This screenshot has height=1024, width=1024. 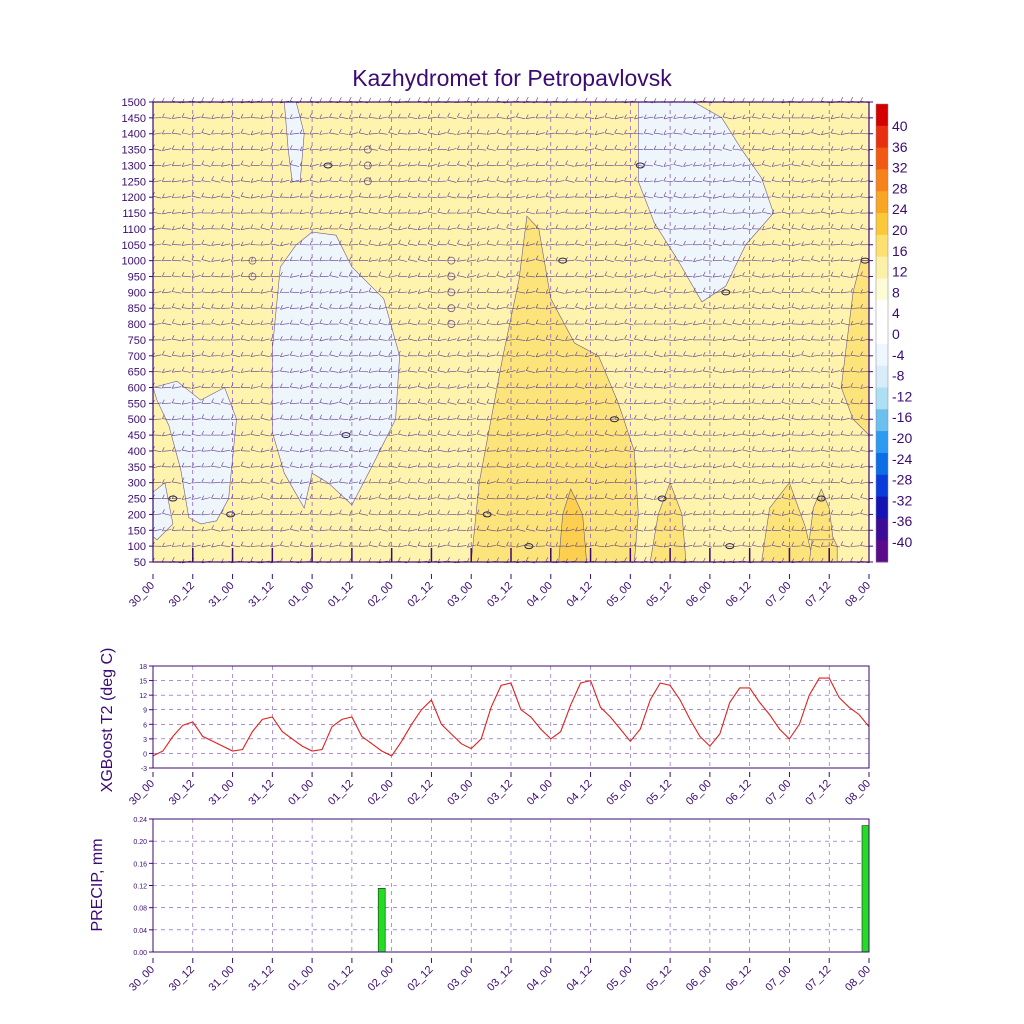 What do you see at coordinates (902, 521) in the screenshot?
I see `colorbar-label: -36` at bounding box center [902, 521].